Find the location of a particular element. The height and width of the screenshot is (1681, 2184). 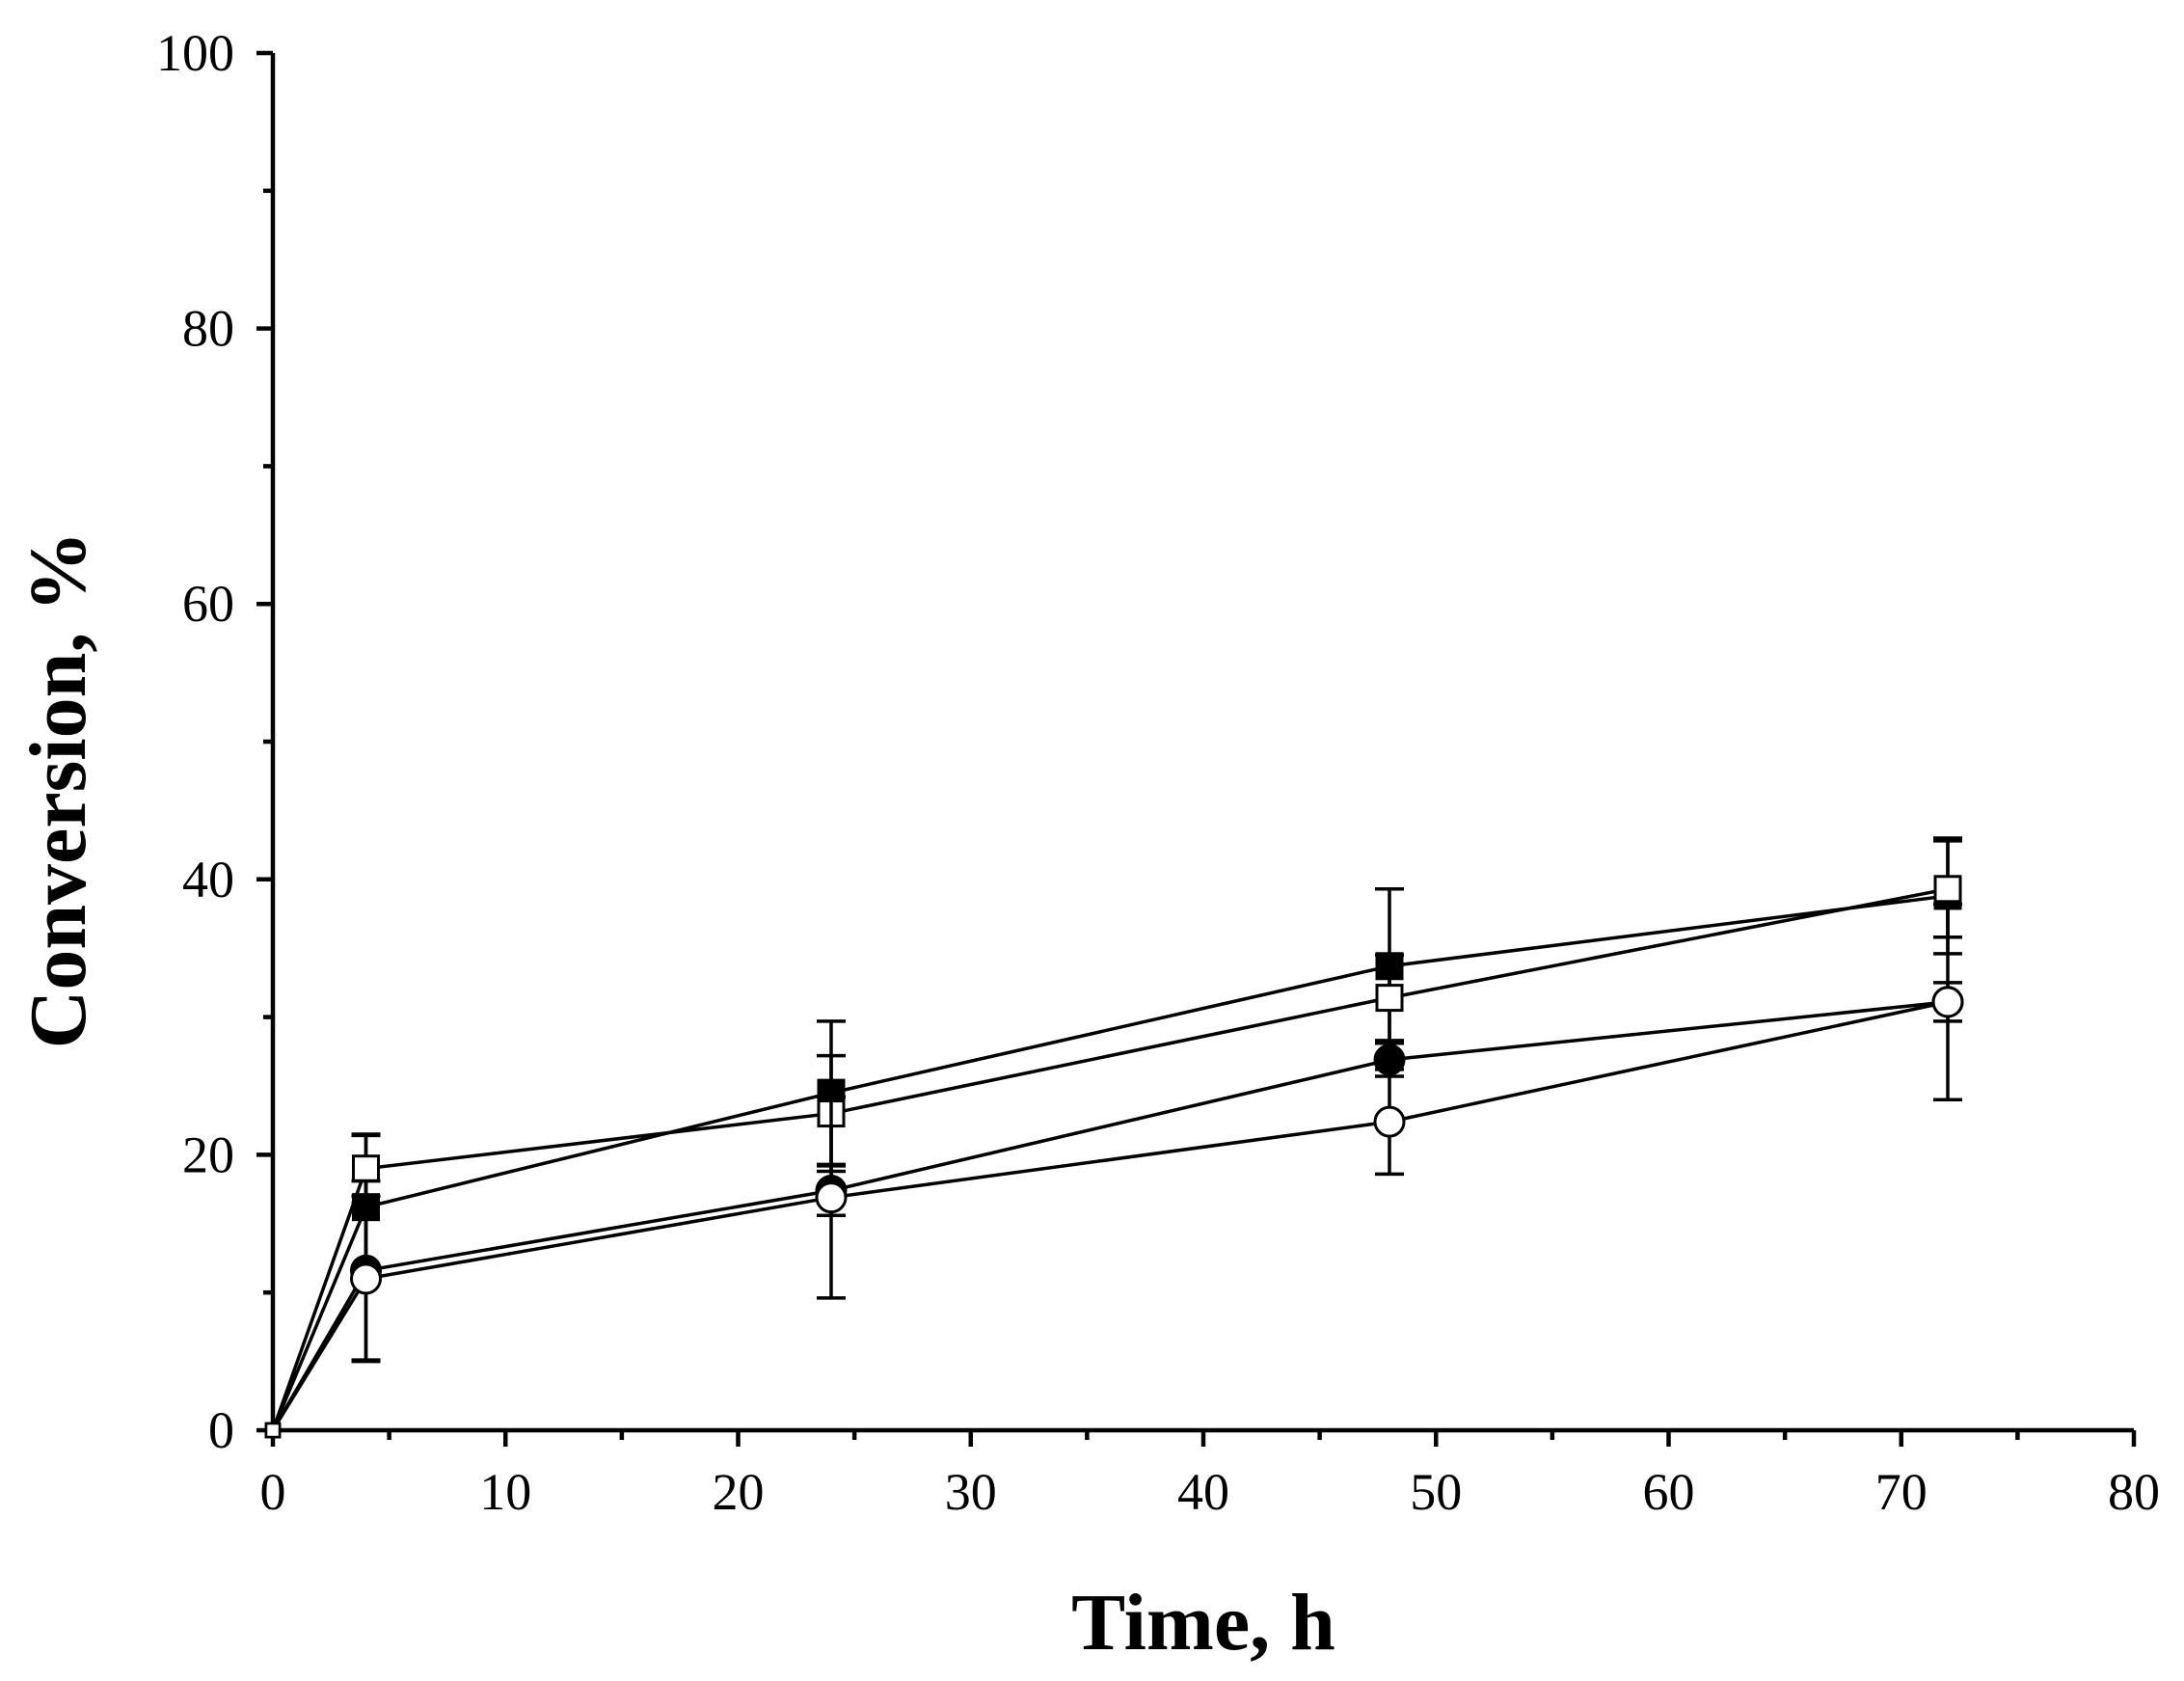

y-tick-label: 40 is located at coordinates (208, 879).